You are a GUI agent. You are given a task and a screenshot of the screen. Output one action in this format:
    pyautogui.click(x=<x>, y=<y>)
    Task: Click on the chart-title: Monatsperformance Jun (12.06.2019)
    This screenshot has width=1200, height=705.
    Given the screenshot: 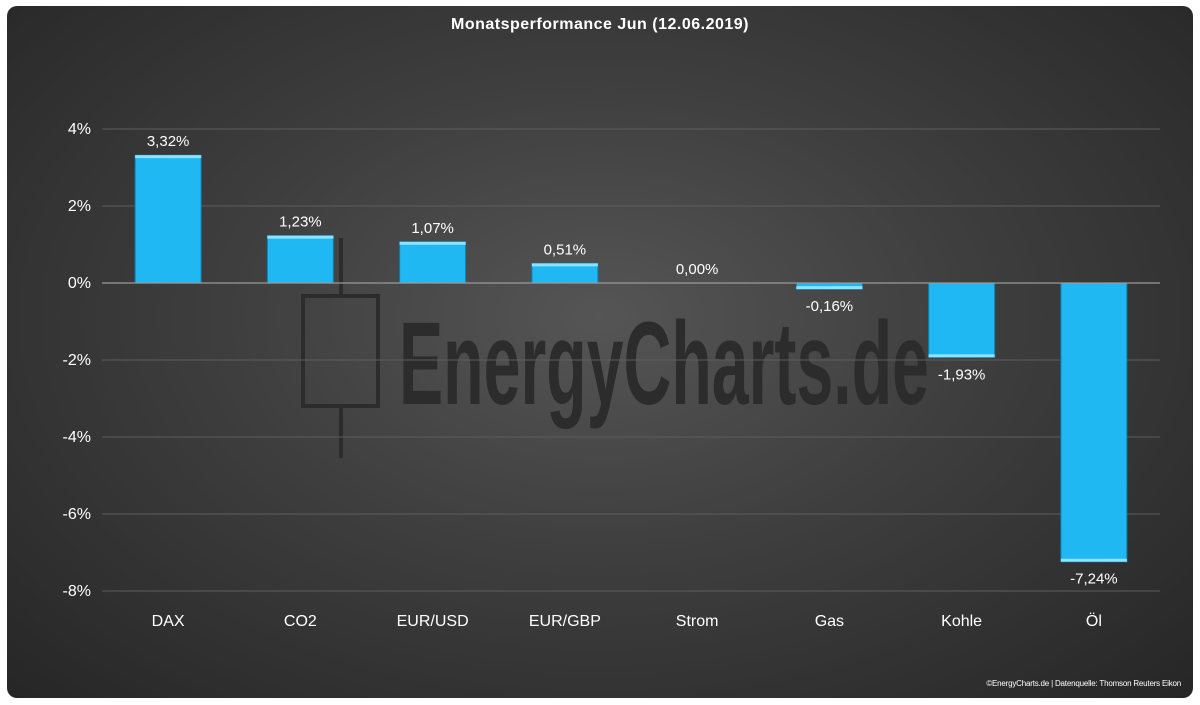 What is the action you would take?
    pyautogui.click(x=600, y=24)
    